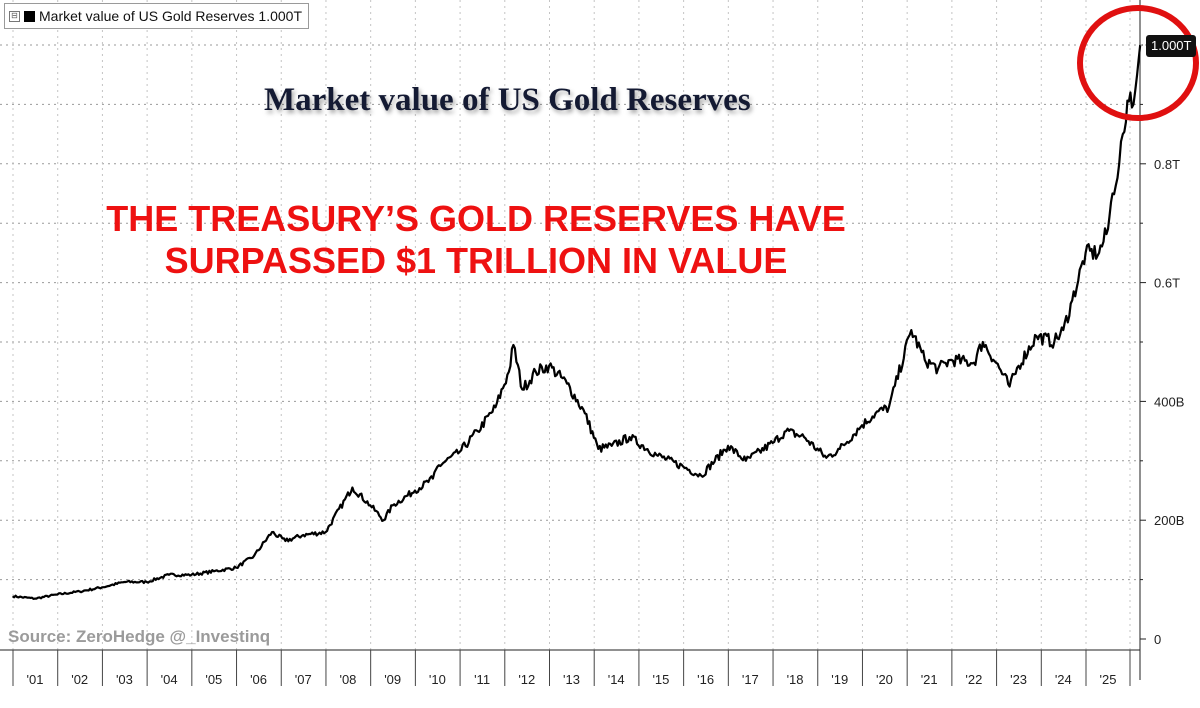 Image resolution: width=1200 pixels, height=708 pixels. I want to click on x-tick-label: '13, so click(571, 679).